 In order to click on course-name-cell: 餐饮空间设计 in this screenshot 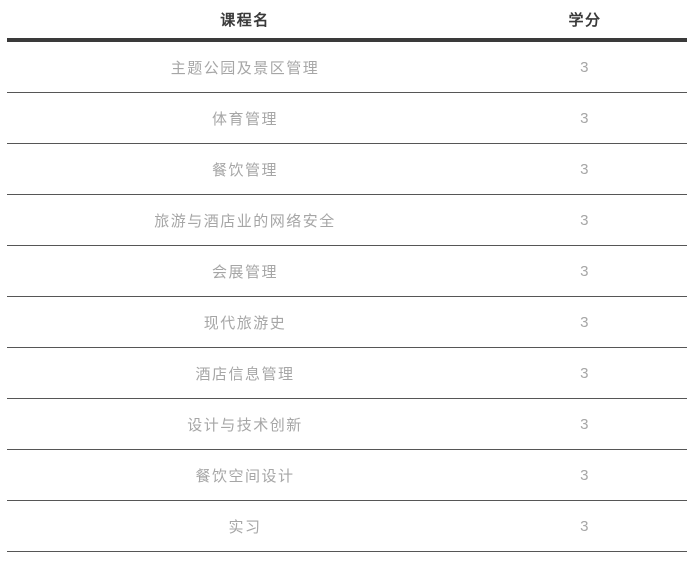, I will do `click(245, 475)`.